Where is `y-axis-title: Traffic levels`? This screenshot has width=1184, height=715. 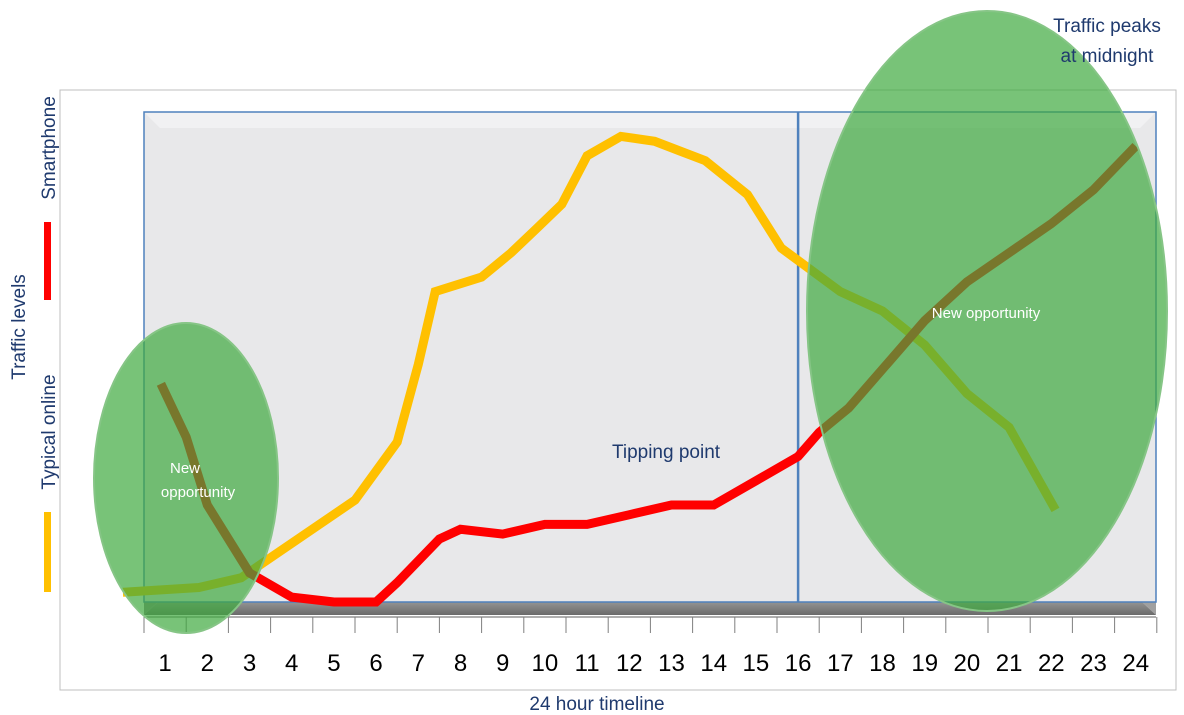
y-axis-title: Traffic levels is located at coordinates (19, 327).